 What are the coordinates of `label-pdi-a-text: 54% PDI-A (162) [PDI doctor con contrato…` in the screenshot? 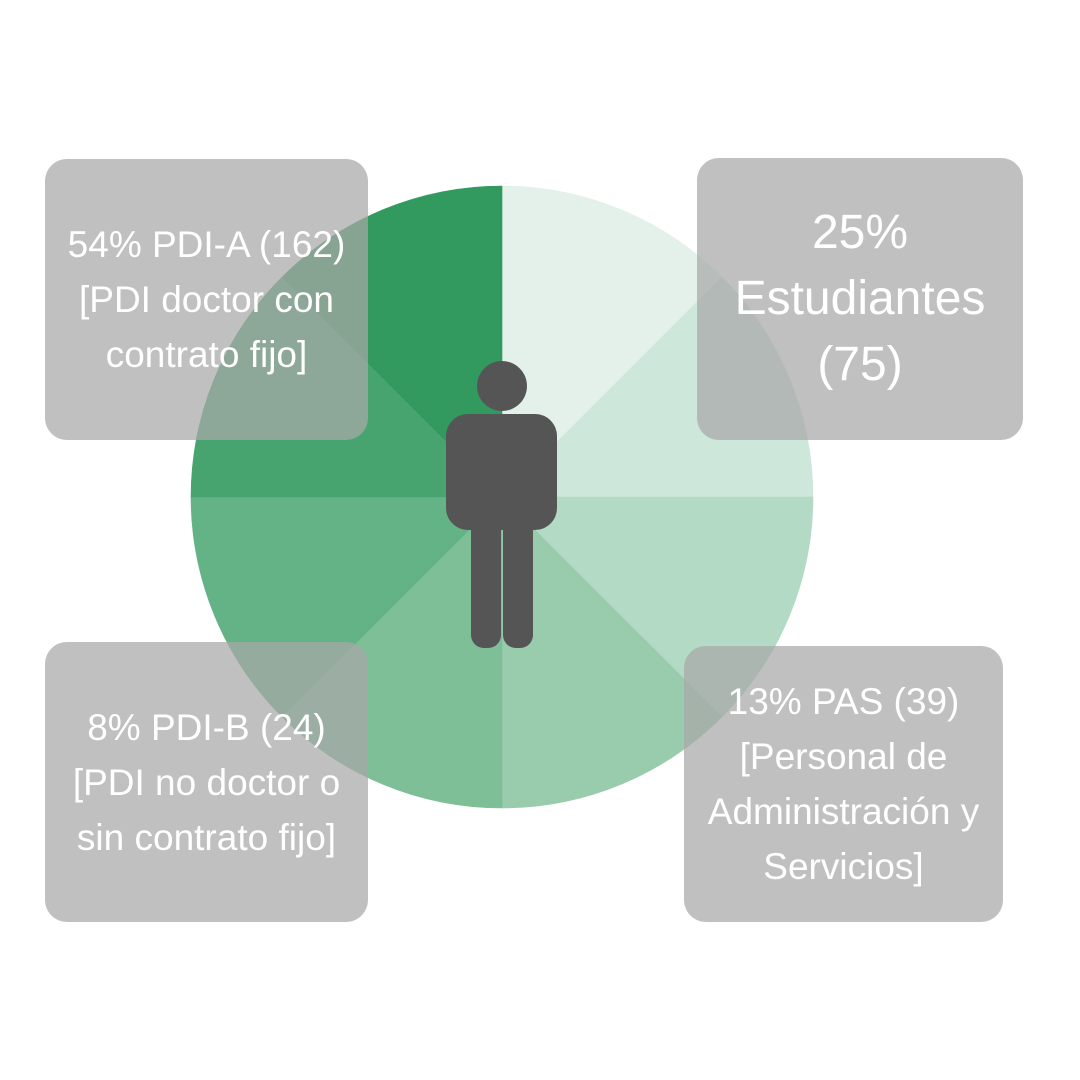 It's located at (206, 299).